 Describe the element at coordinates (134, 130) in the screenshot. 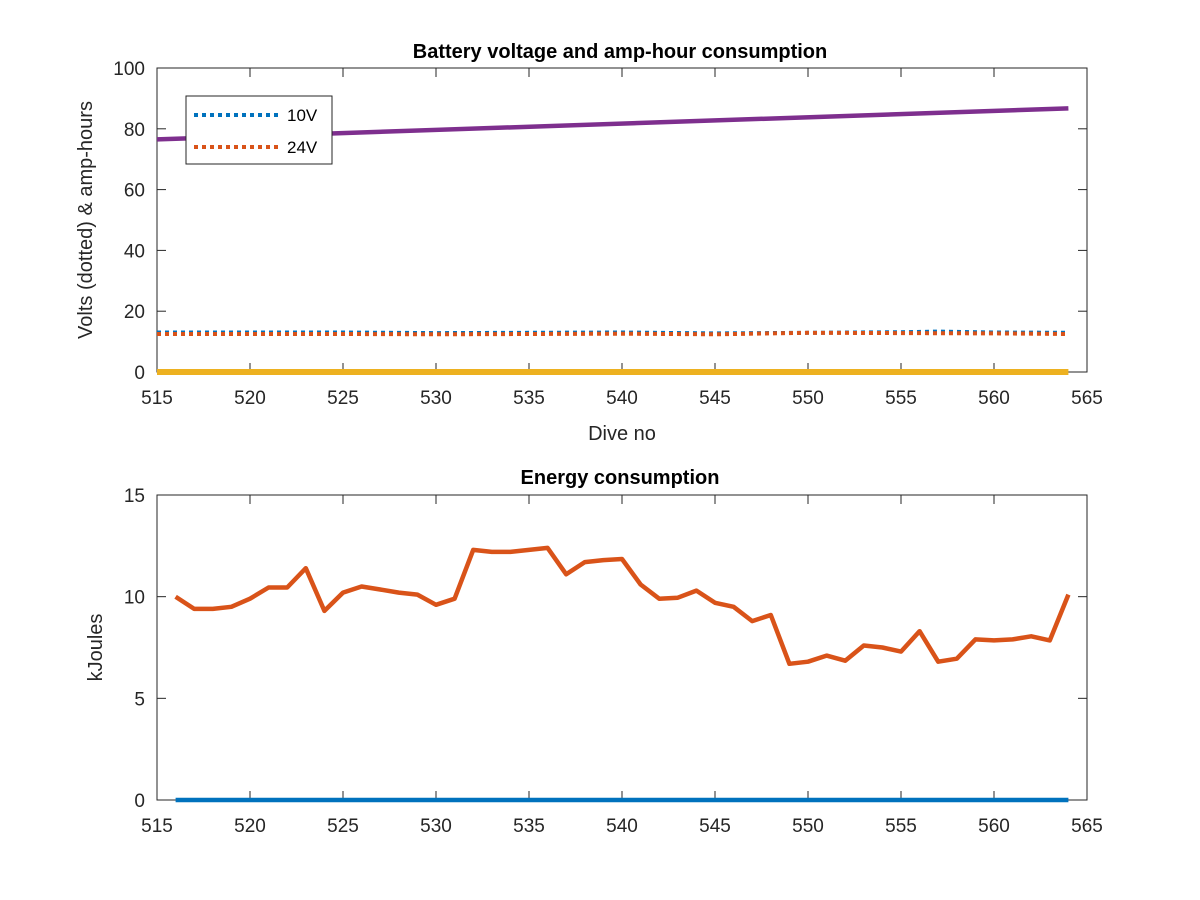

I see `y-tick-label: 80` at that location.